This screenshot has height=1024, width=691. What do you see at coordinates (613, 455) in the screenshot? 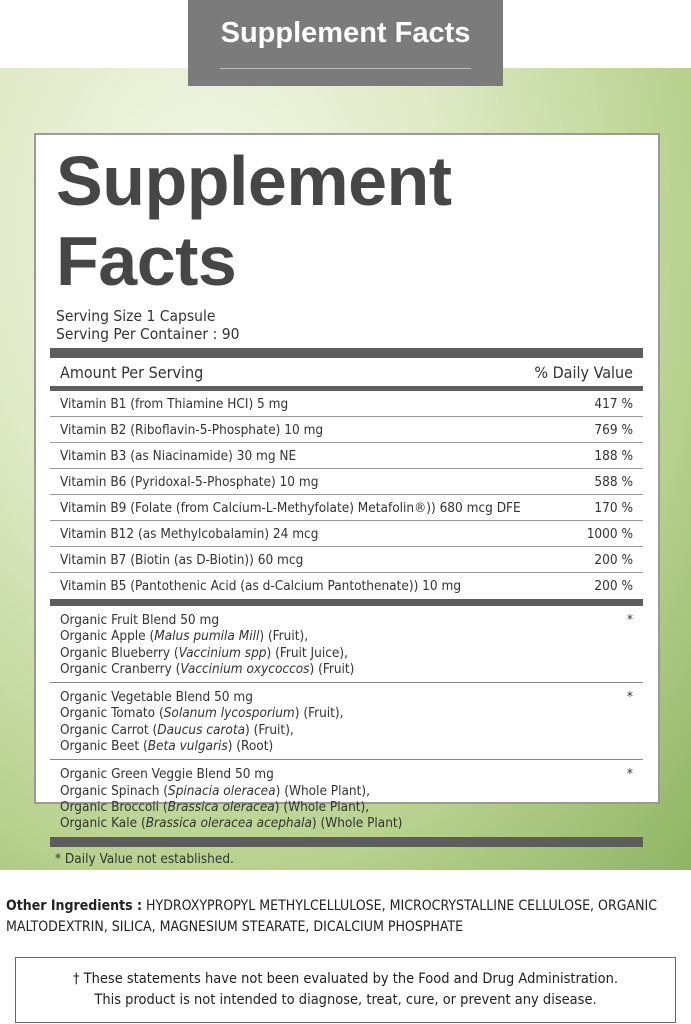
I see `daily-value: 188 %` at bounding box center [613, 455].